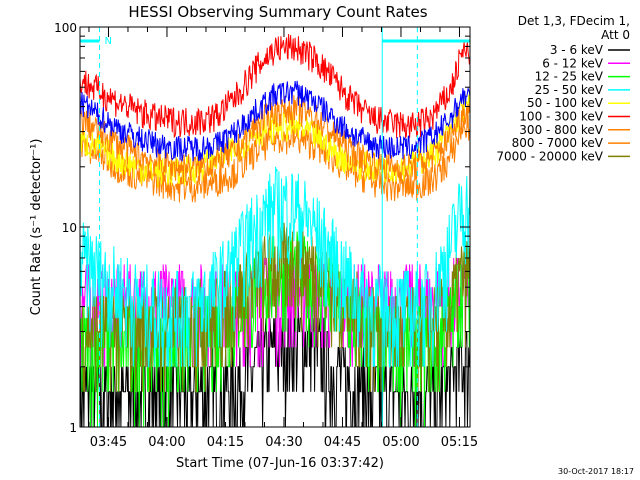  Describe the element at coordinates (565, 103) in the screenshot. I see `legend-label-4: 50 - 100 keV` at that location.